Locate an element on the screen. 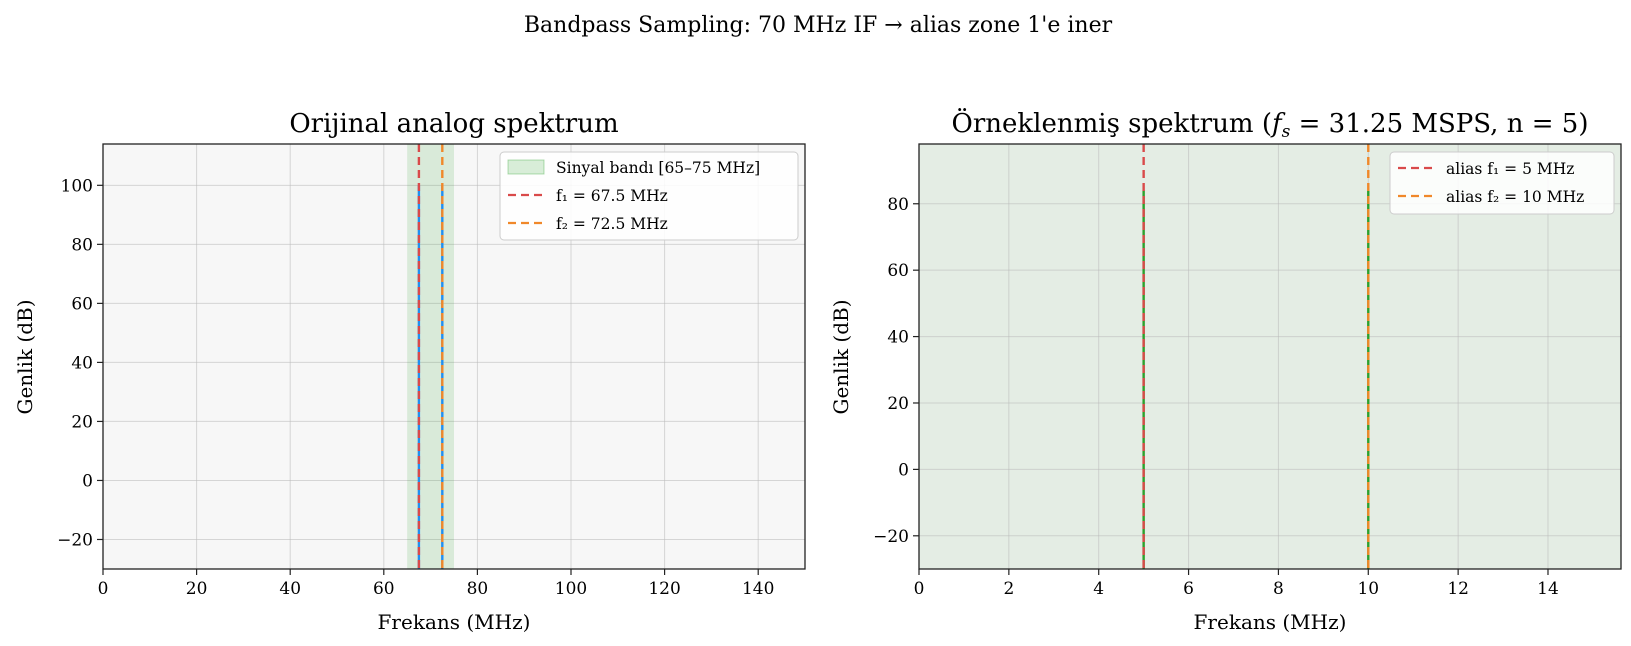  x-tick-label-2: 2 is located at coordinates (1008, 589).